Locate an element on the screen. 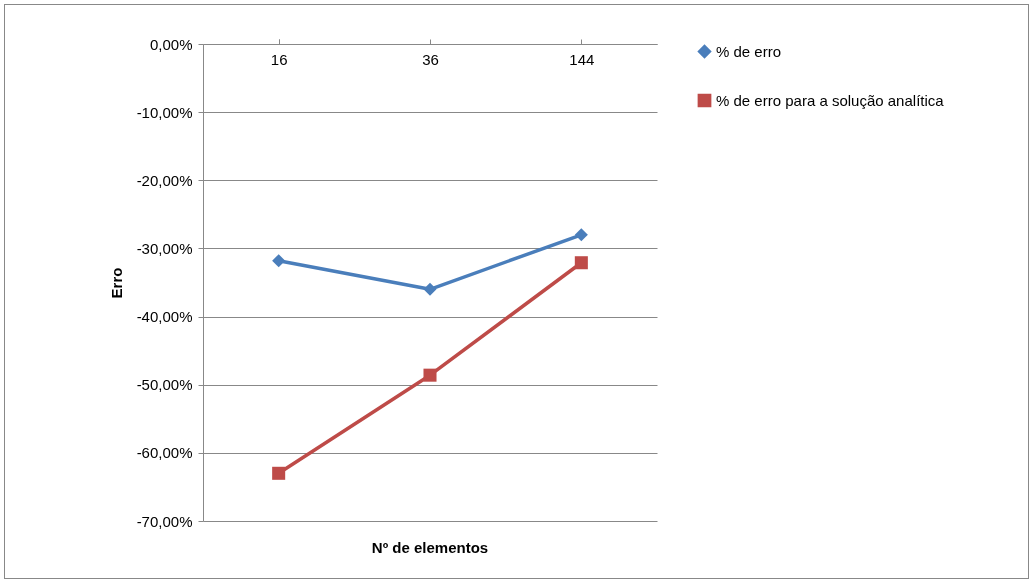 This screenshot has width=1035, height=585. y-axis-title: Erro is located at coordinates (116, 283).